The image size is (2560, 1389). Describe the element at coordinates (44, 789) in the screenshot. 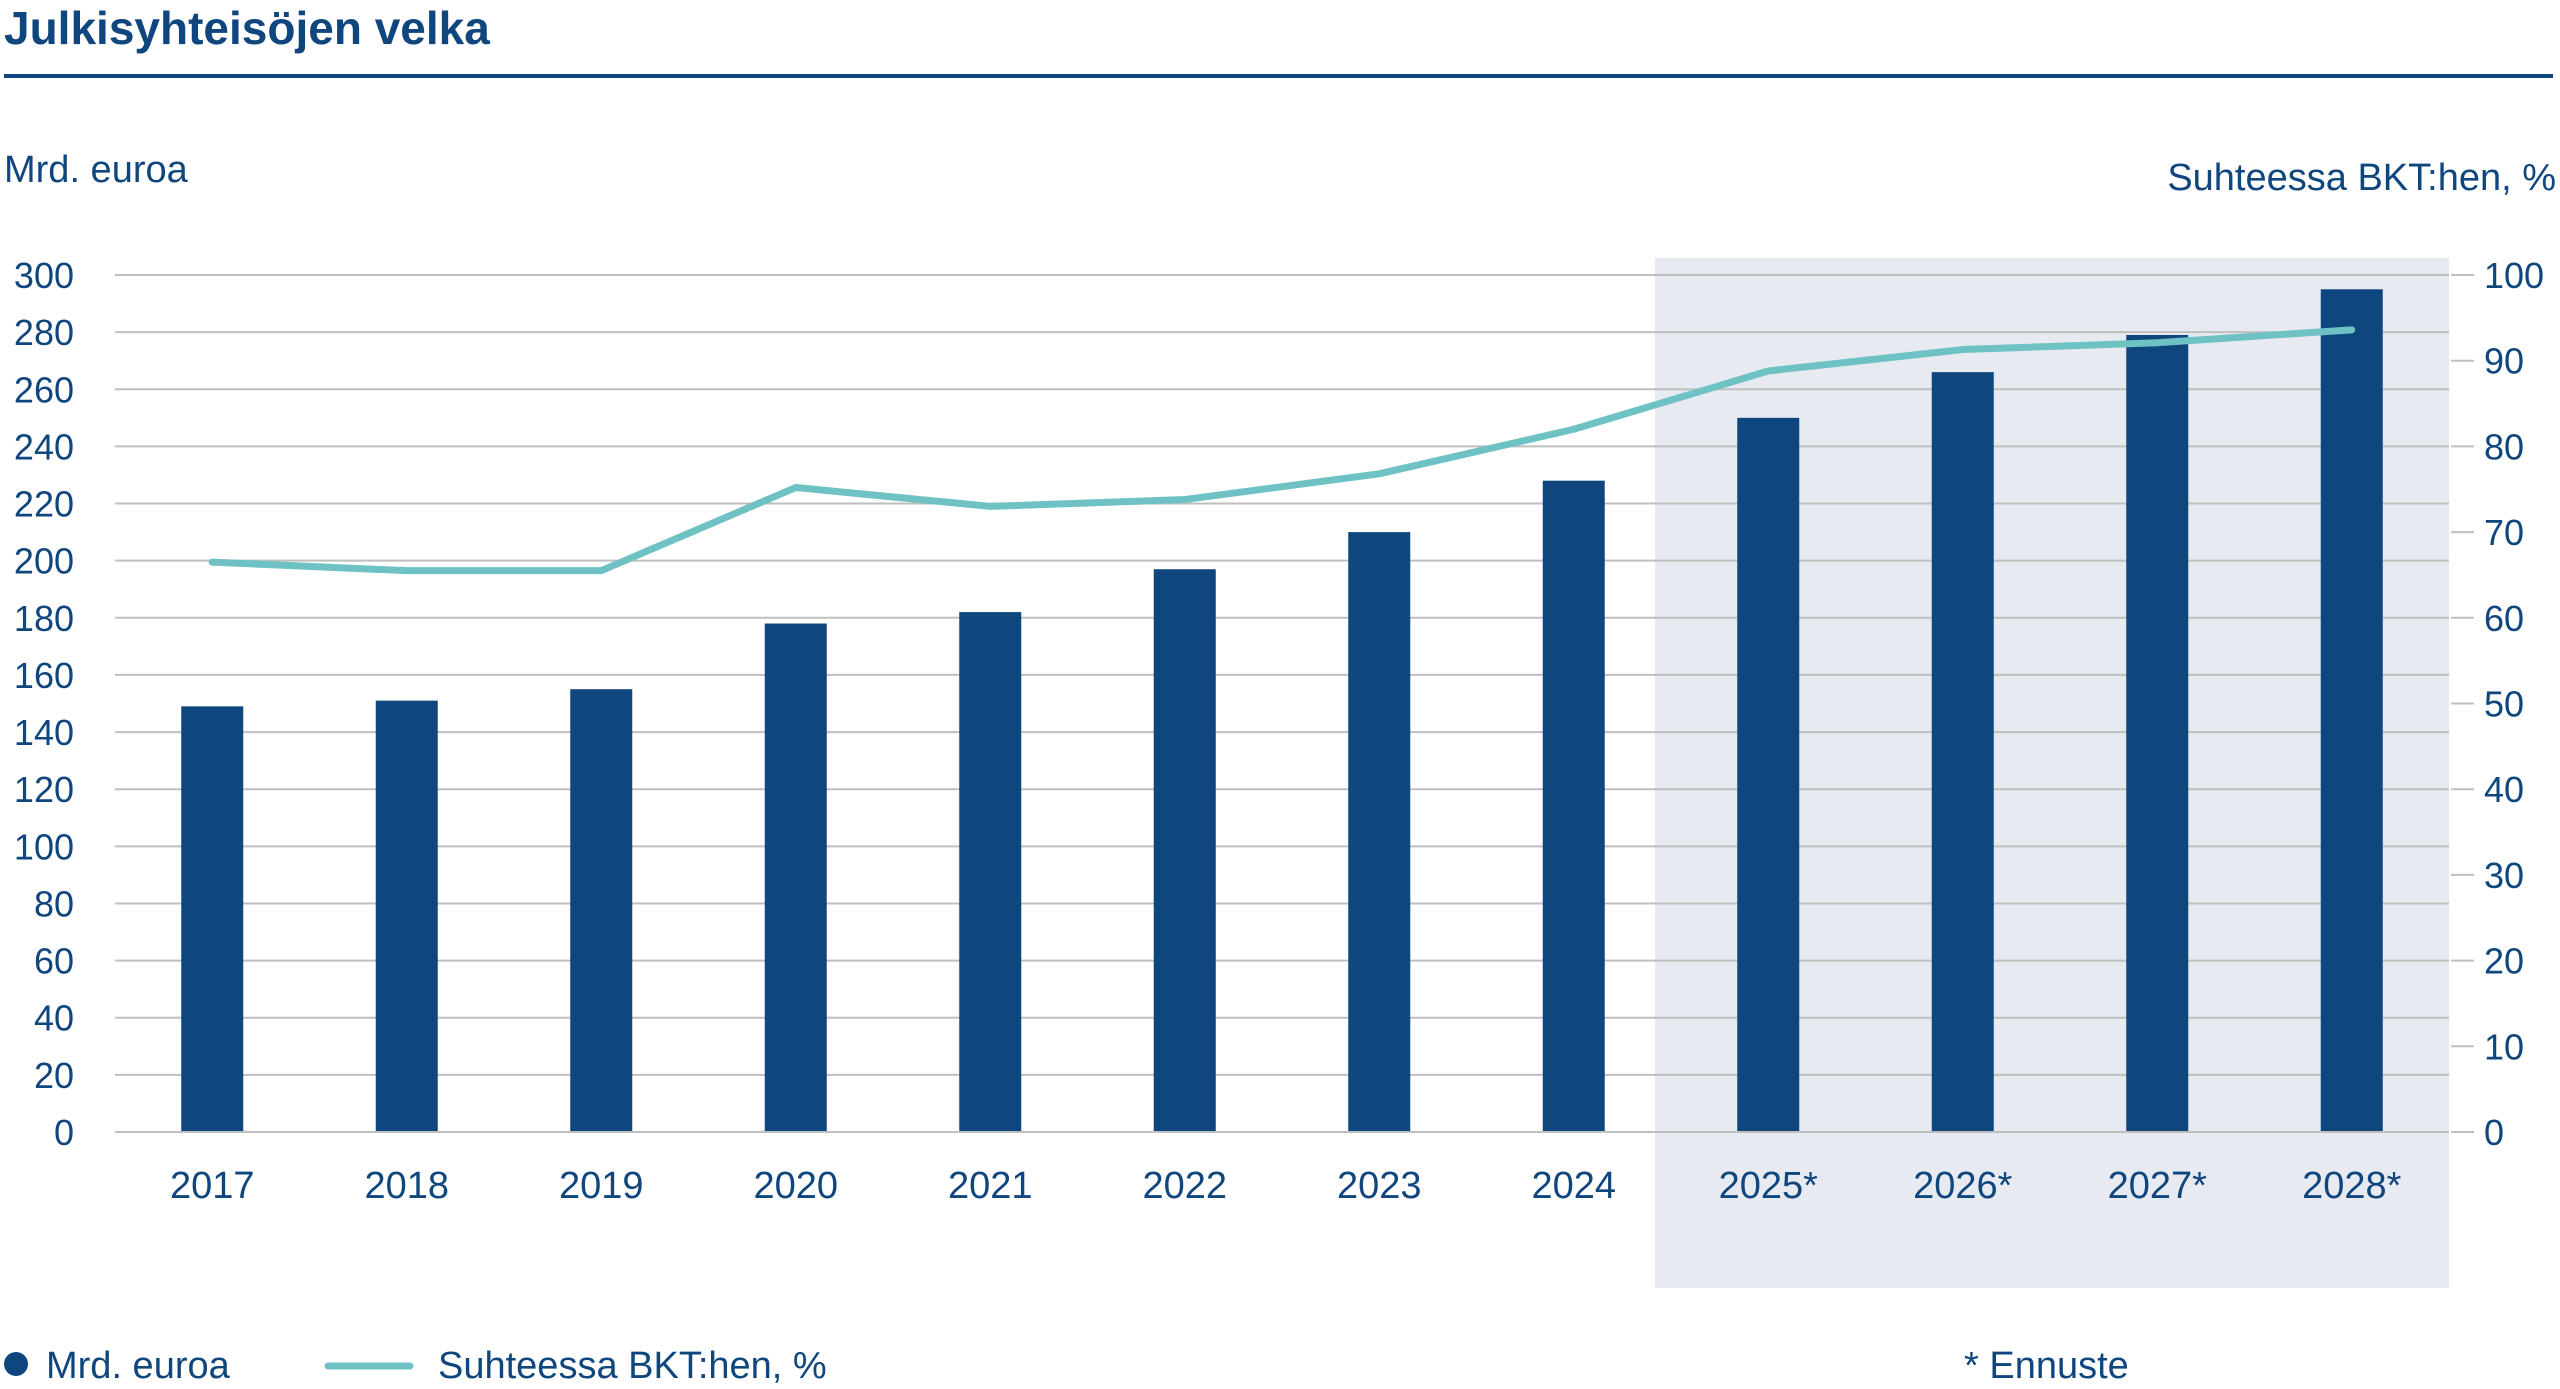

I see `left-tick-label: 120` at that location.